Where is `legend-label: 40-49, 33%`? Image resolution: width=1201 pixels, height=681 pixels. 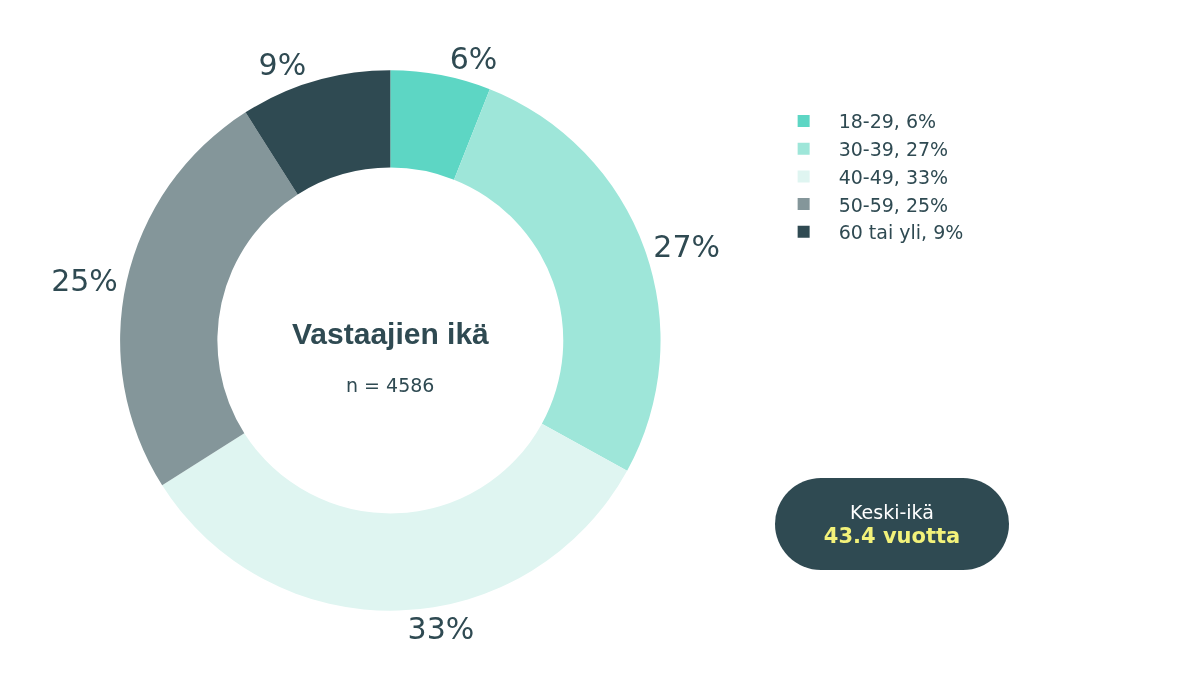
legend-label: 40-49, 33% is located at coordinates (893, 176).